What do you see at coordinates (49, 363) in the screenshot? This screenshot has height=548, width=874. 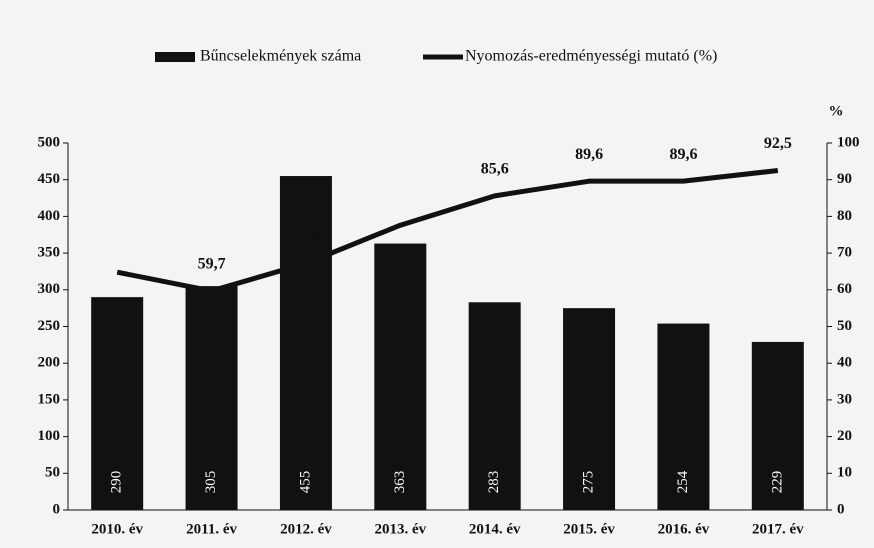 I see `y-tick-label: 200` at bounding box center [49, 363].